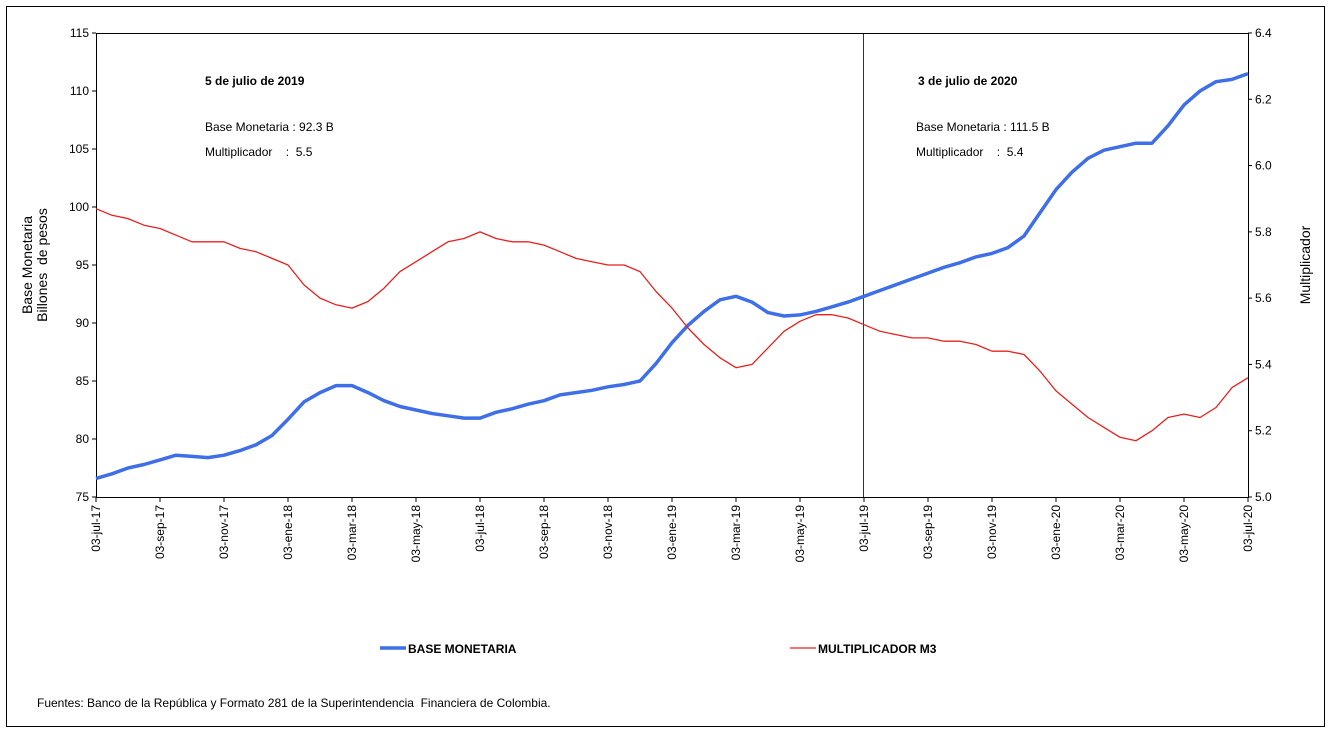 This screenshot has width=1331, height=734. Describe the element at coordinates (983, 127) in the screenshot. I see `annotation-text: Base Monetaria : 111.5 B` at that location.